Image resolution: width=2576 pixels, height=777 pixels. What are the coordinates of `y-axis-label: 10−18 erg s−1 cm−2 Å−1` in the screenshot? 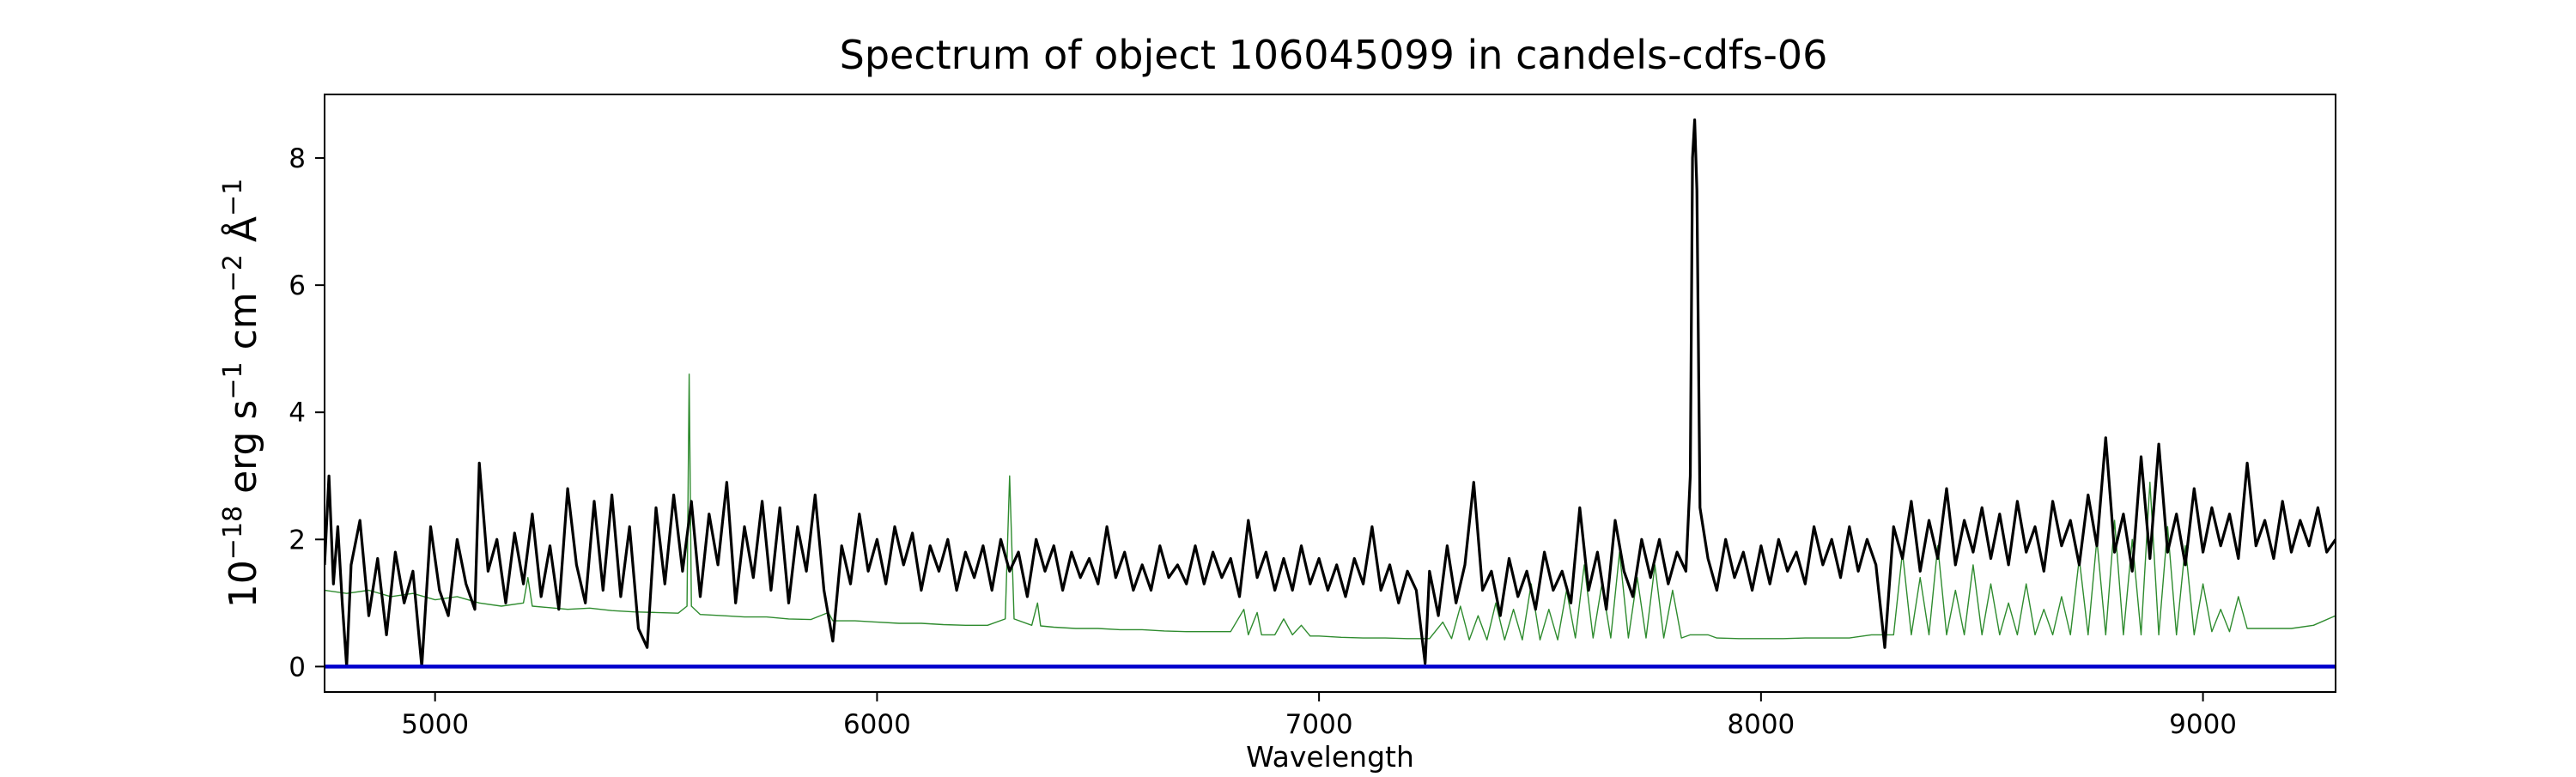 It's located at (241, 393).